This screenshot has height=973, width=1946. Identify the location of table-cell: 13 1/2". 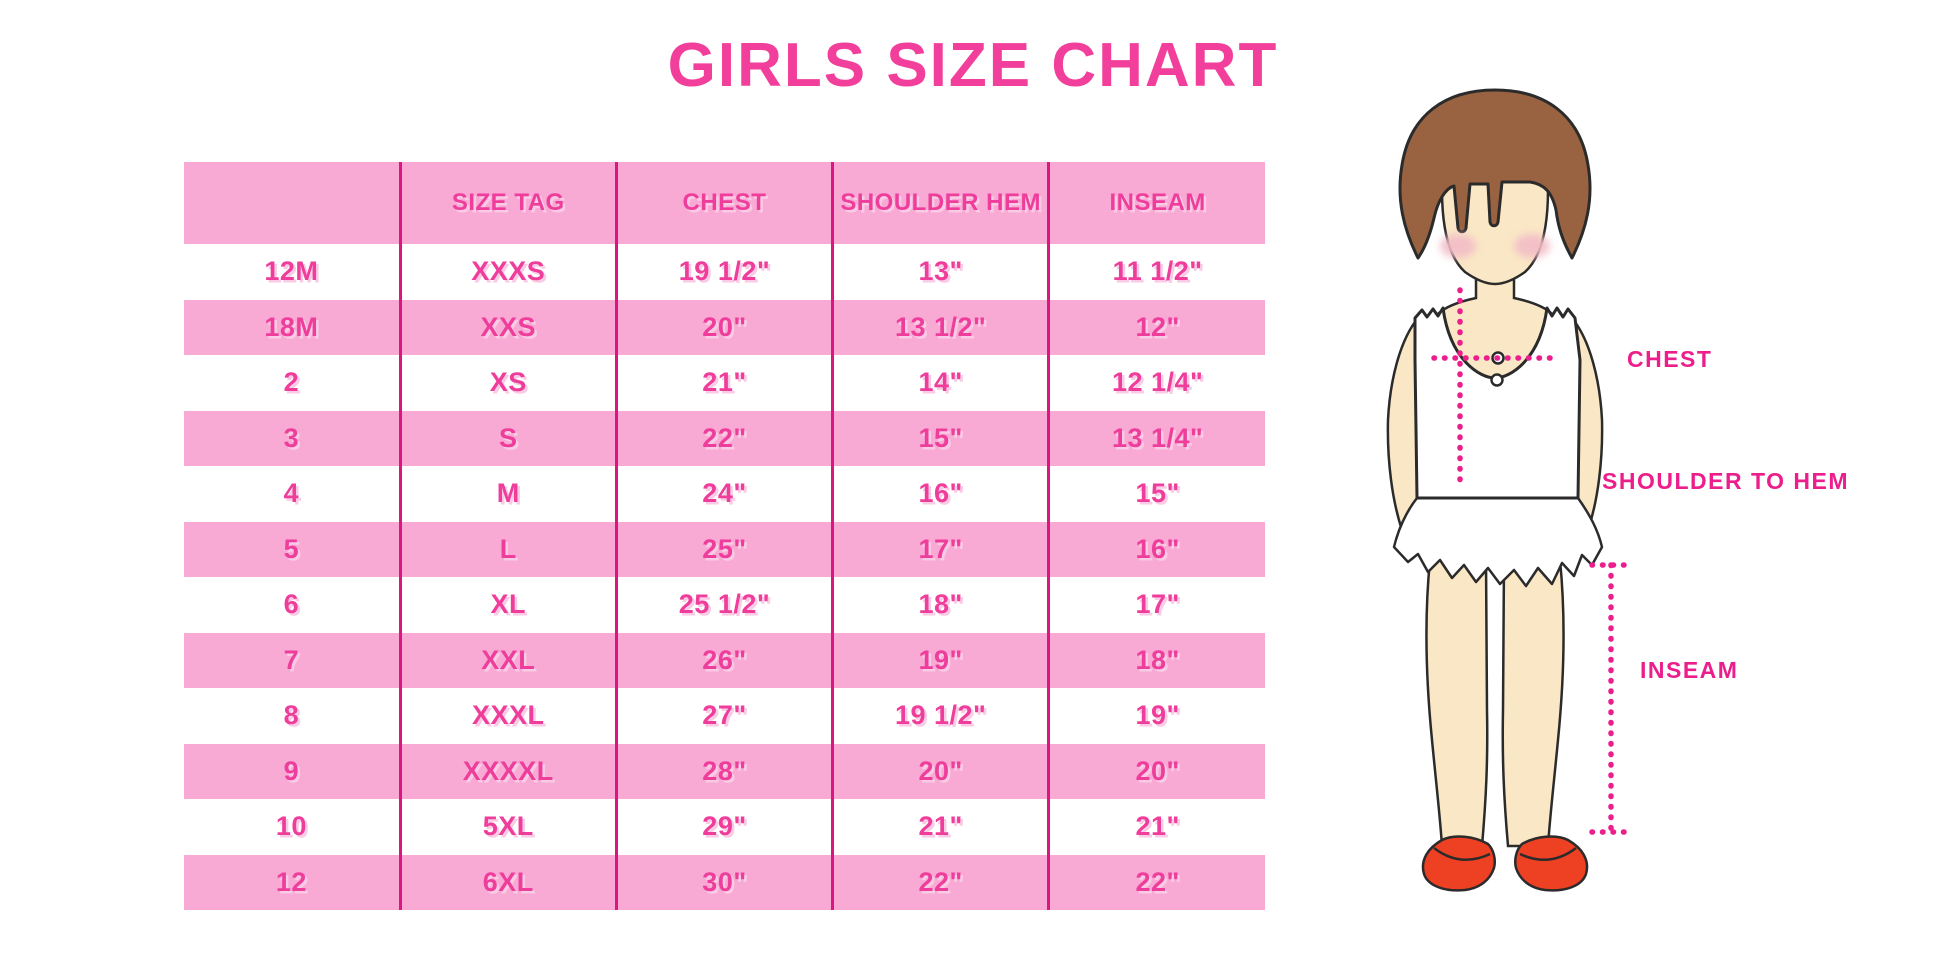
(941, 327).